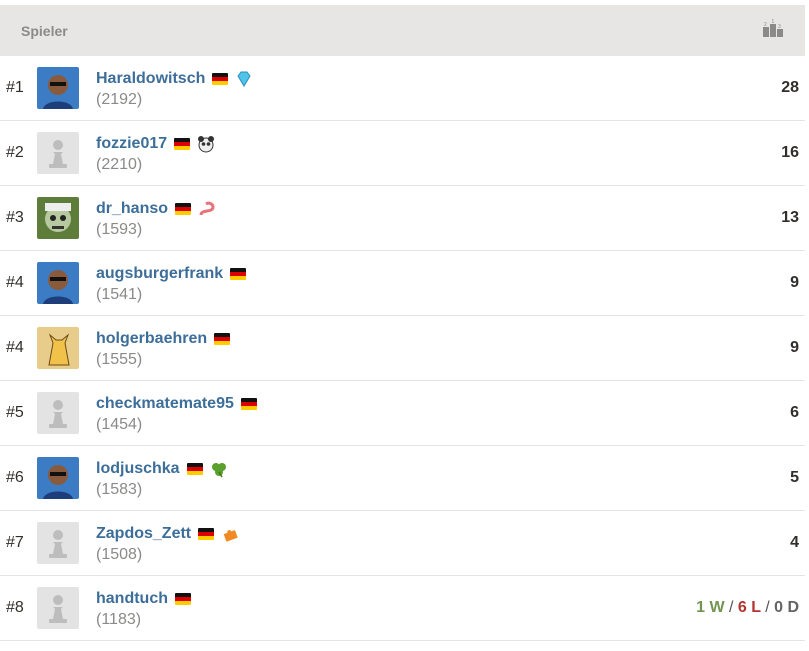  What do you see at coordinates (794, 412) in the screenshot?
I see `score: 6` at bounding box center [794, 412].